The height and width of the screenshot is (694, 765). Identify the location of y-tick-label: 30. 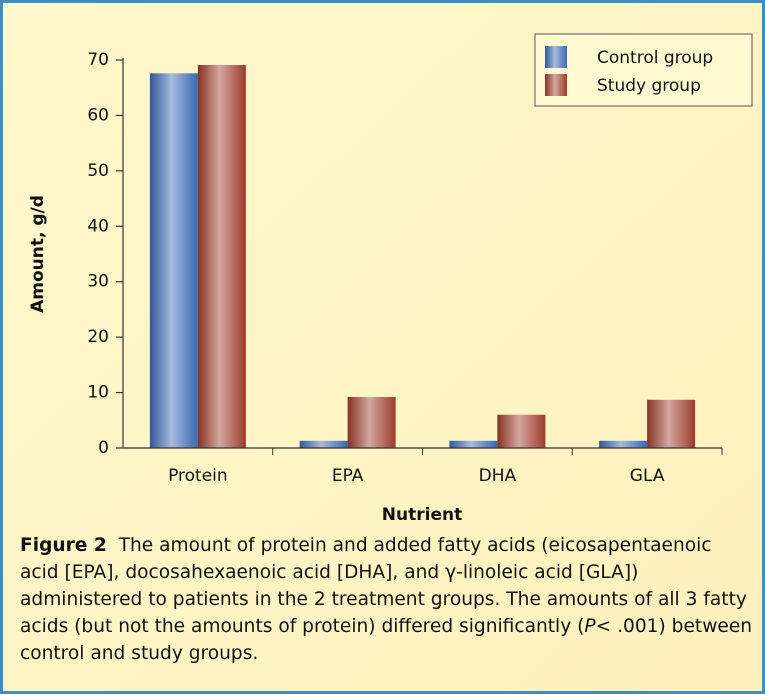
(98, 282).